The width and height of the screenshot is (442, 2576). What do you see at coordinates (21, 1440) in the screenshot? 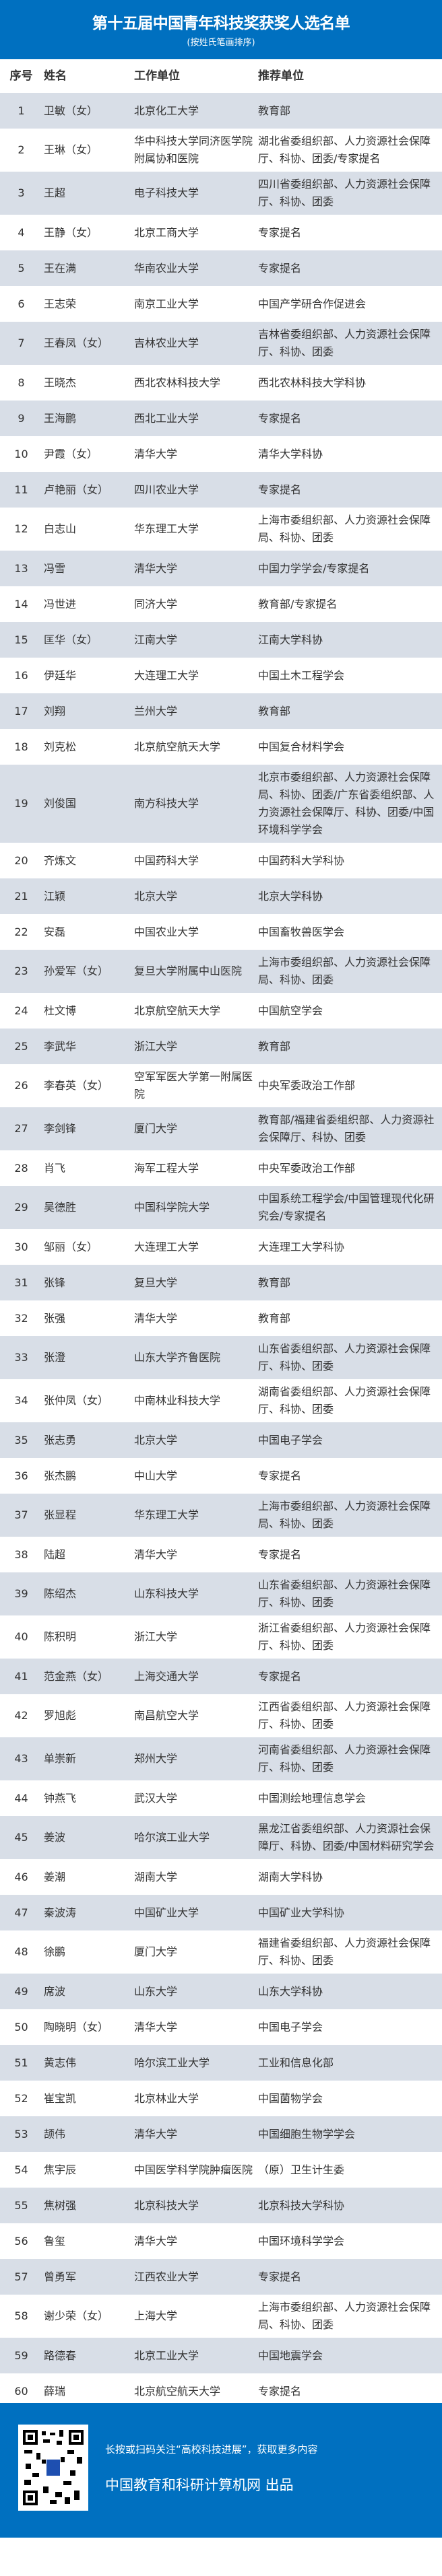
I see `row-number: 35` at bounding box center [21, 1440].